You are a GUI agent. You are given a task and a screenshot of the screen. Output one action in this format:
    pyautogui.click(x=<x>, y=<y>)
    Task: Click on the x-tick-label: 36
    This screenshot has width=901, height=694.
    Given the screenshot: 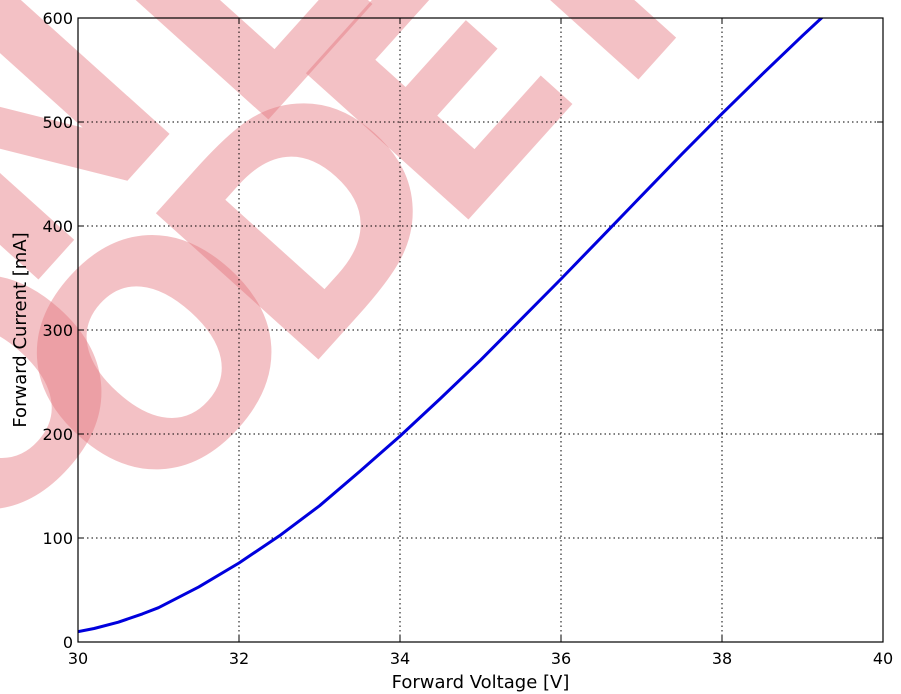 What is the action you would take?
    pyautogui.click(x=561, y=658)
    